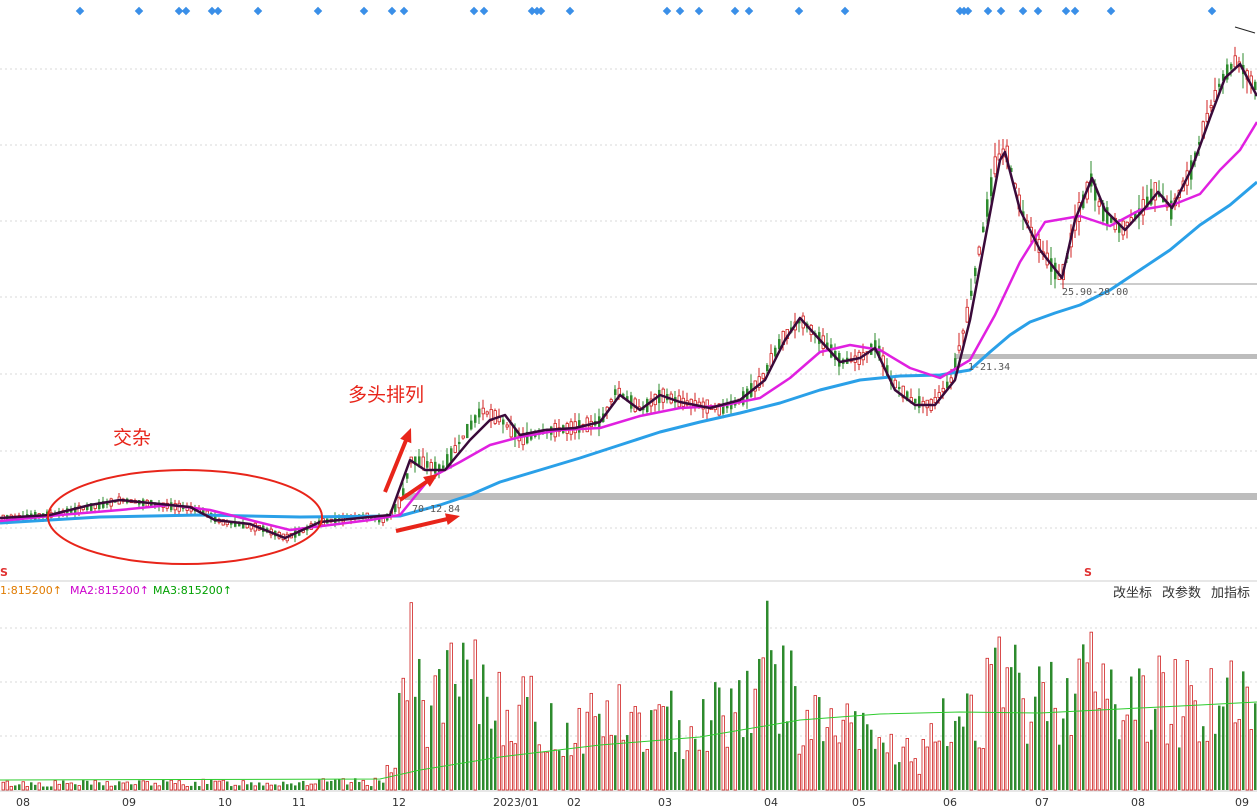 Image resolution: width=1257 pixels, height=810 pixels. I want to click on change-axis-button: 改坐标, so click(1133, 593).